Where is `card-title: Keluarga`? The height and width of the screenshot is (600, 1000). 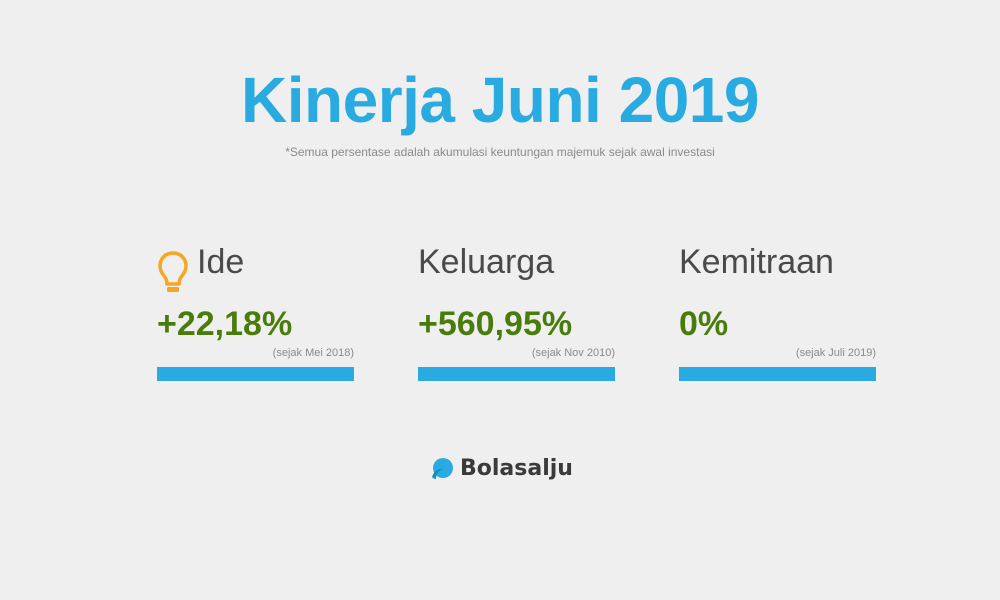
card-title: Keluarga is located at coordinates (486, 262).